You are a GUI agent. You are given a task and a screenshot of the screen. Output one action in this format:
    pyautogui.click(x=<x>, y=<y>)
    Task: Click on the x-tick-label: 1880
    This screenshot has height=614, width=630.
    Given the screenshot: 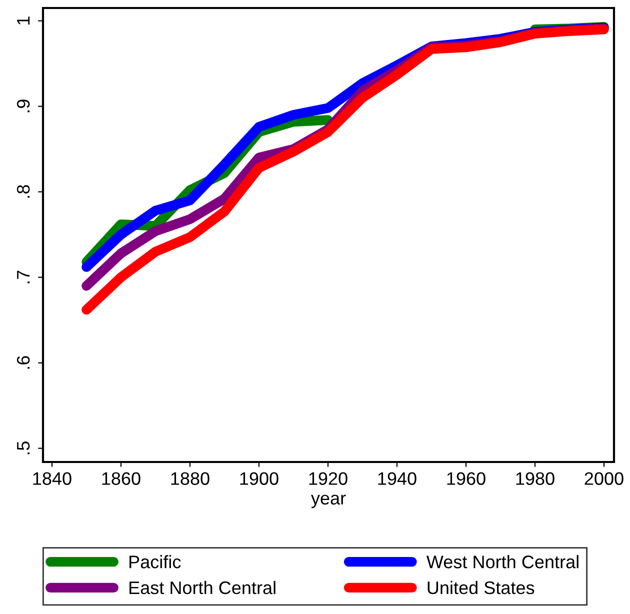 What is the action you would take?
    pyautogui.click(x=190, y=478)
    